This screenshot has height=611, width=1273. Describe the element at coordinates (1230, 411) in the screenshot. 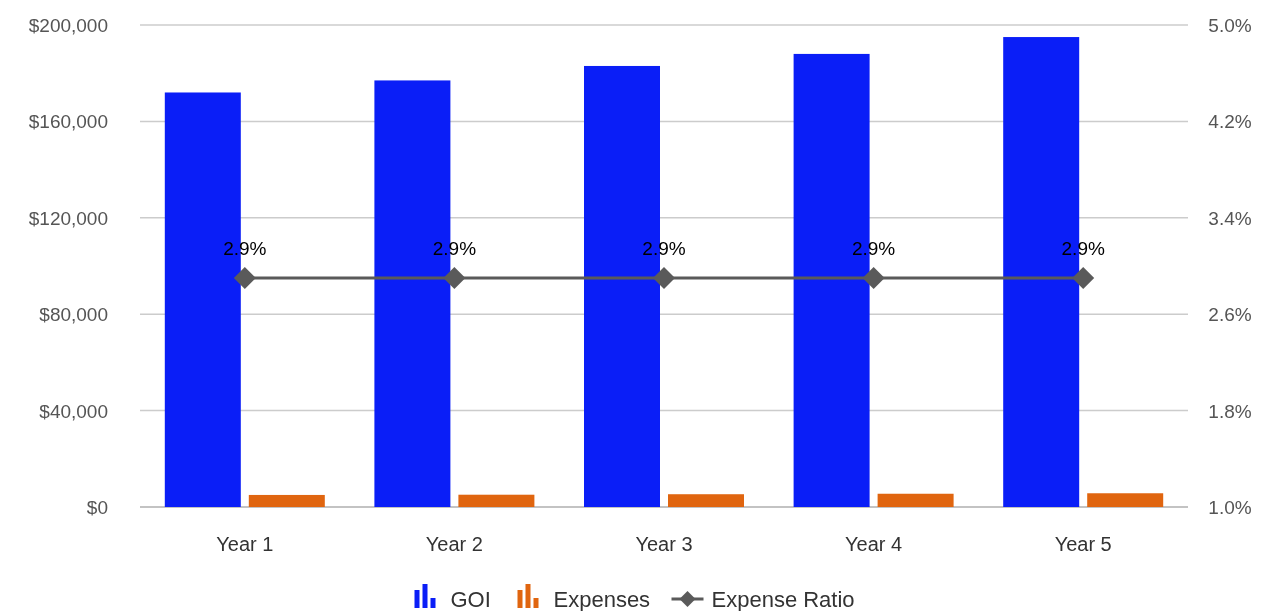

I see `y2-tick-label: 1.8%` at that location.